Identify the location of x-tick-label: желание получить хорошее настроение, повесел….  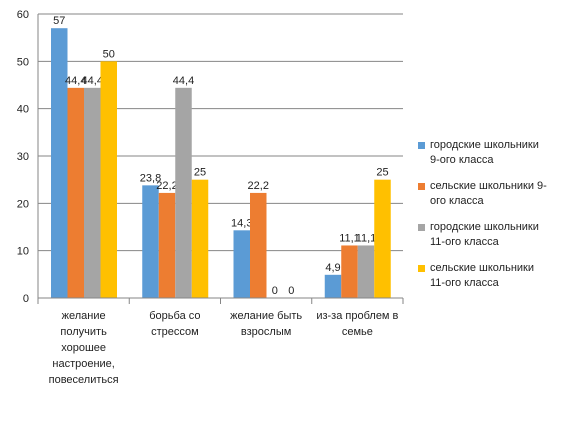
(84, 348).